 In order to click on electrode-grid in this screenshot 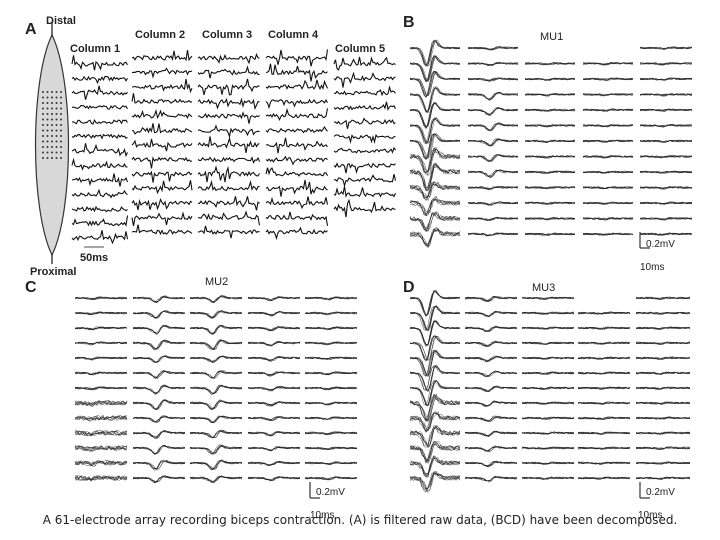, I will do `click(52, 125)`.